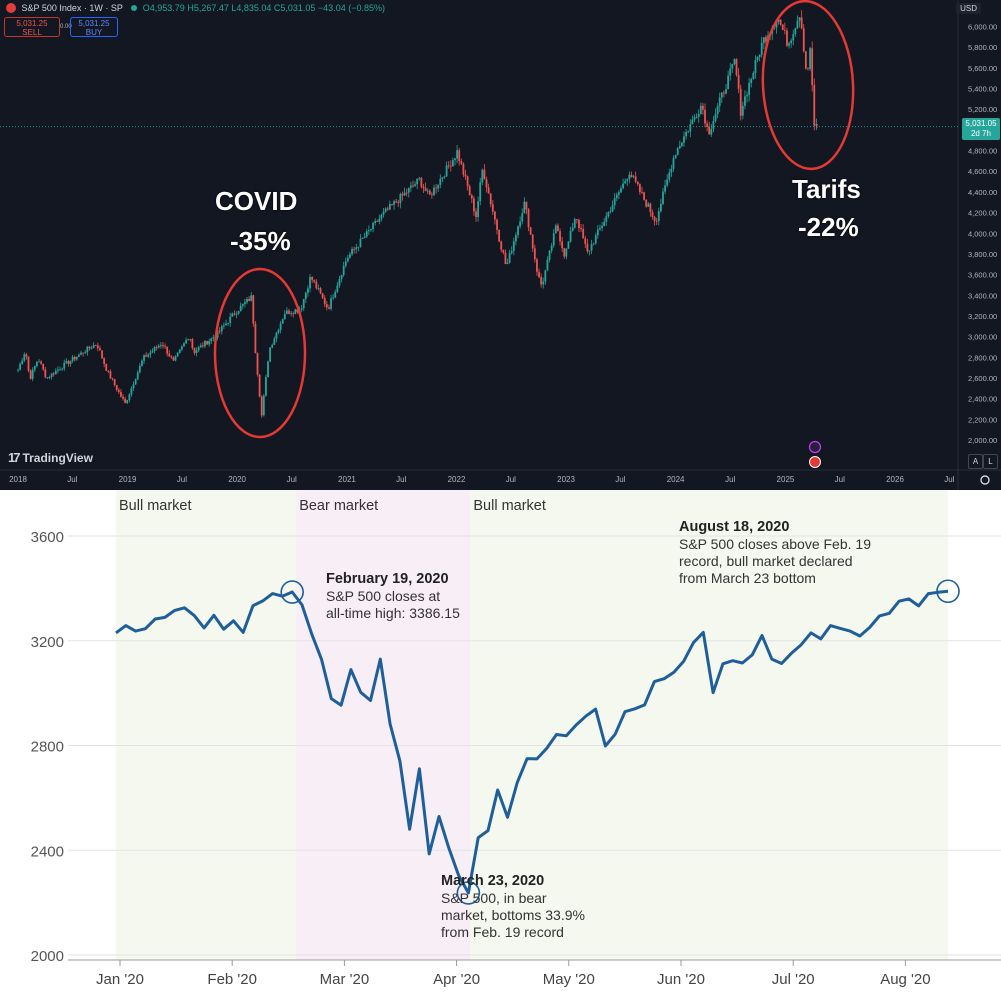 The height and width of the screenshot is (992, 1001). Describe the element at coordinates (981, 133) in the screenshot. I see `bar-countdown: 2d 7h` at that location.